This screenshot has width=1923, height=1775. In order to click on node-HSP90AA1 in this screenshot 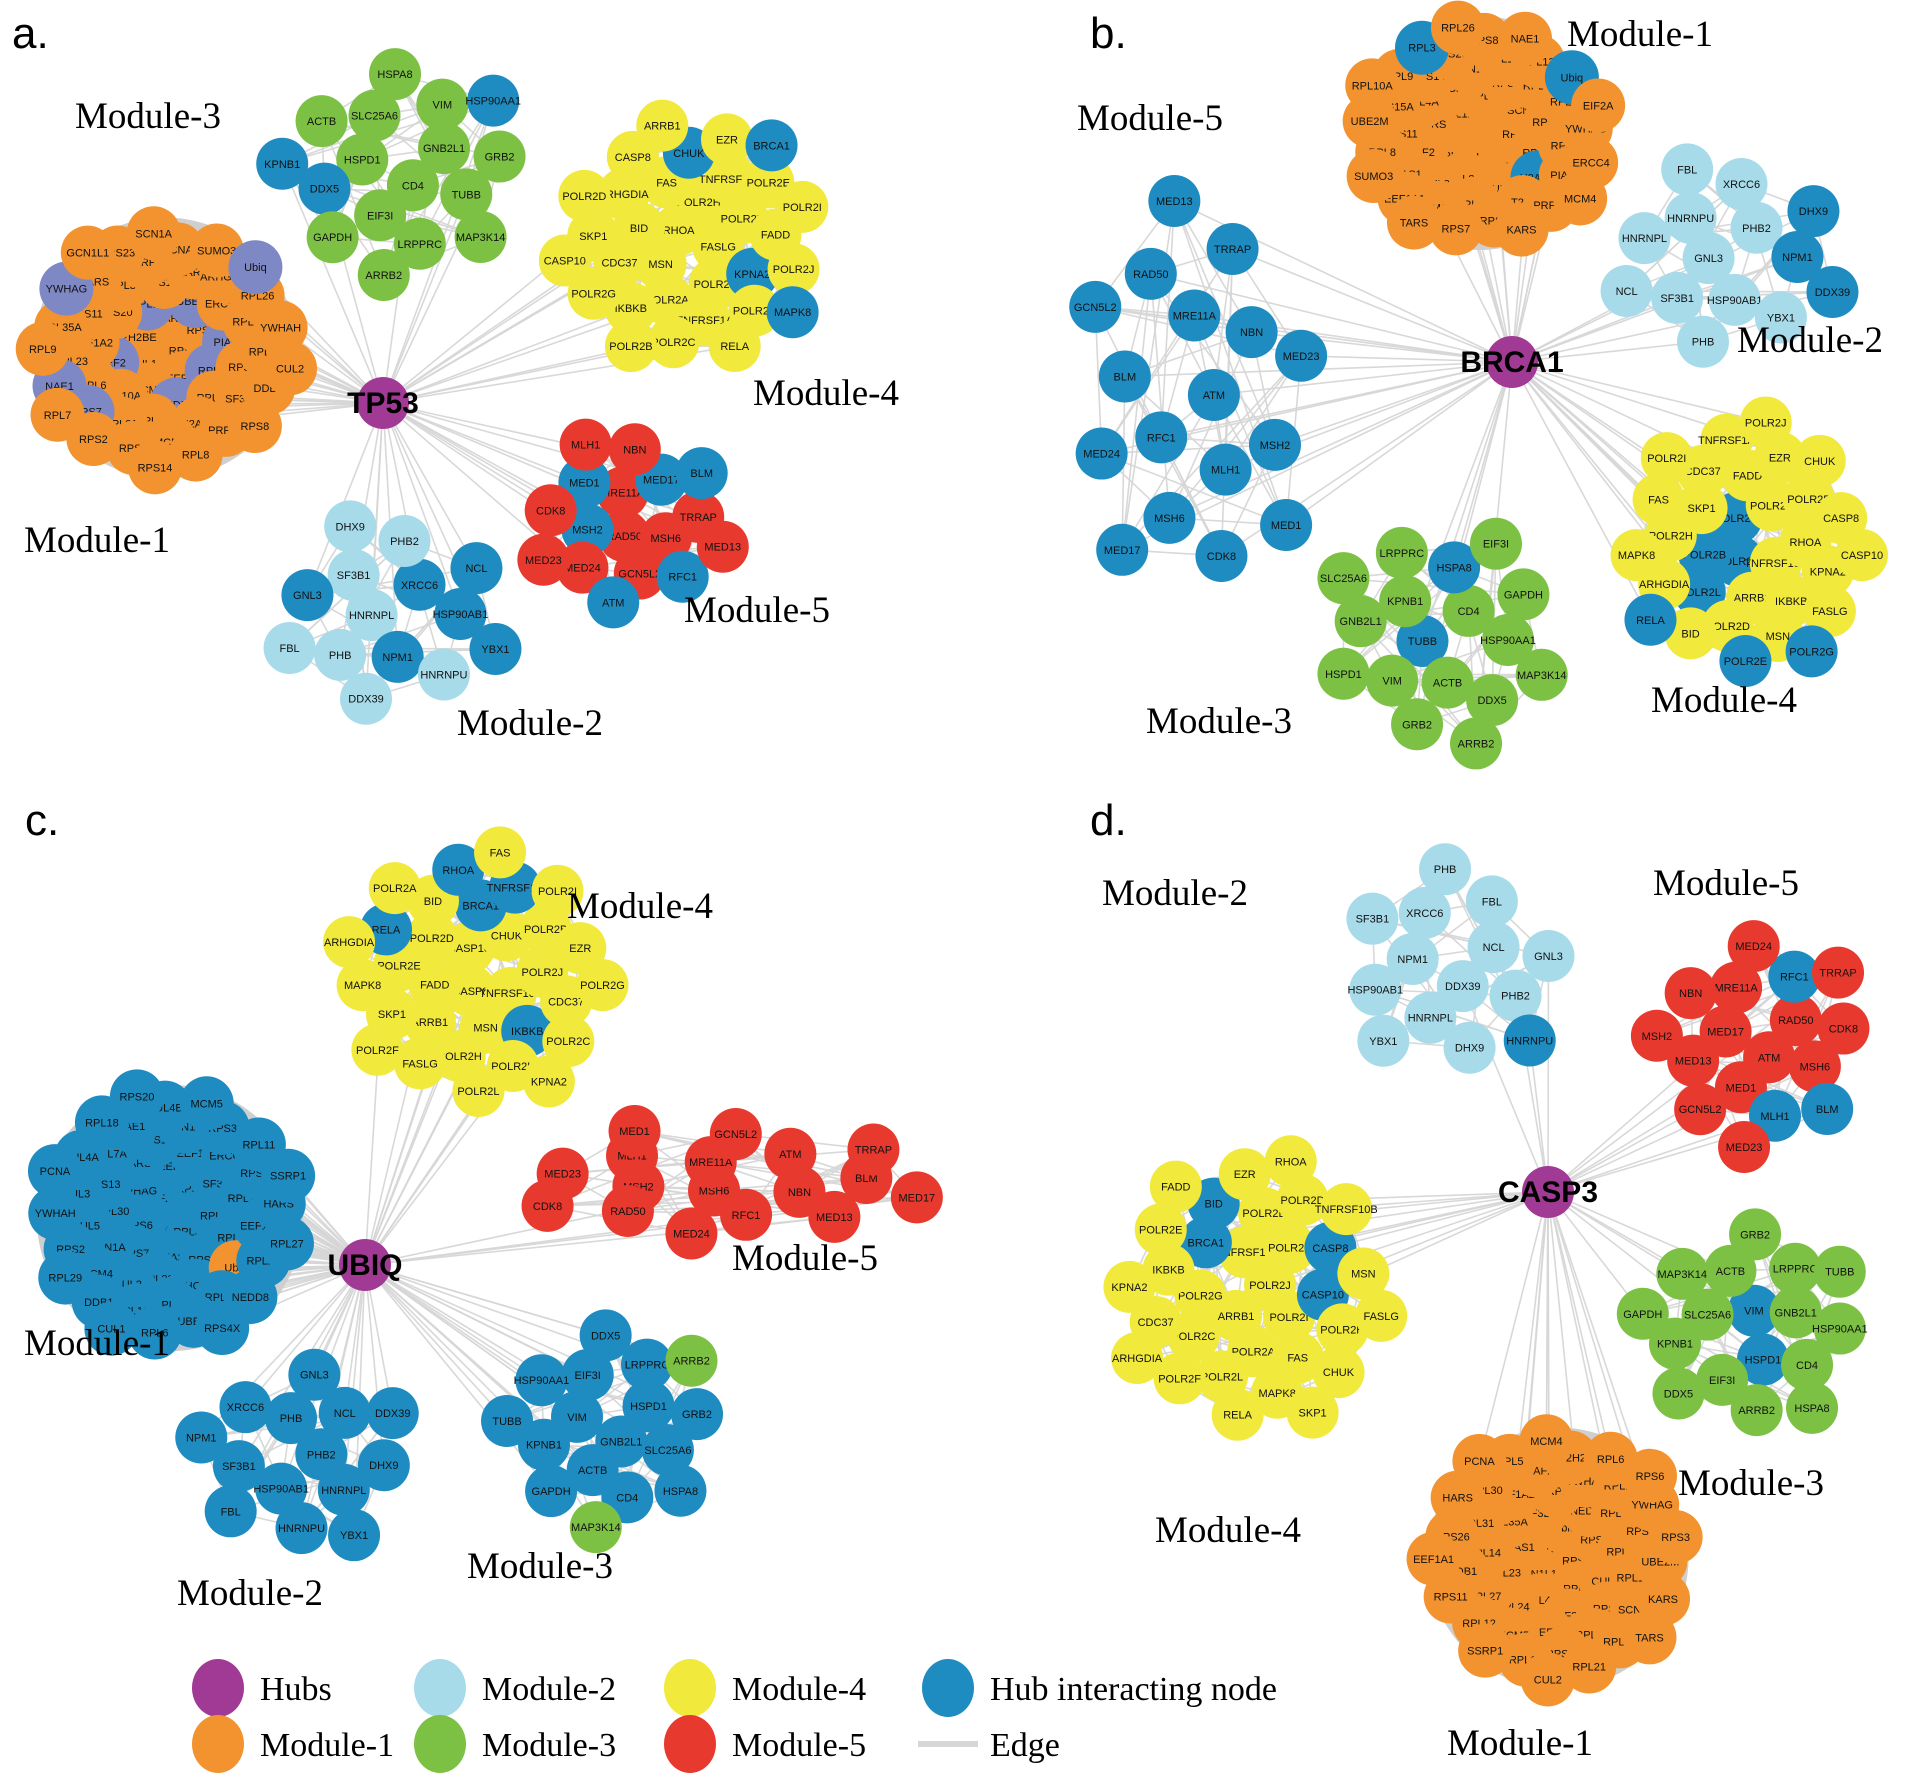, I will do `click(1508, 639)`.